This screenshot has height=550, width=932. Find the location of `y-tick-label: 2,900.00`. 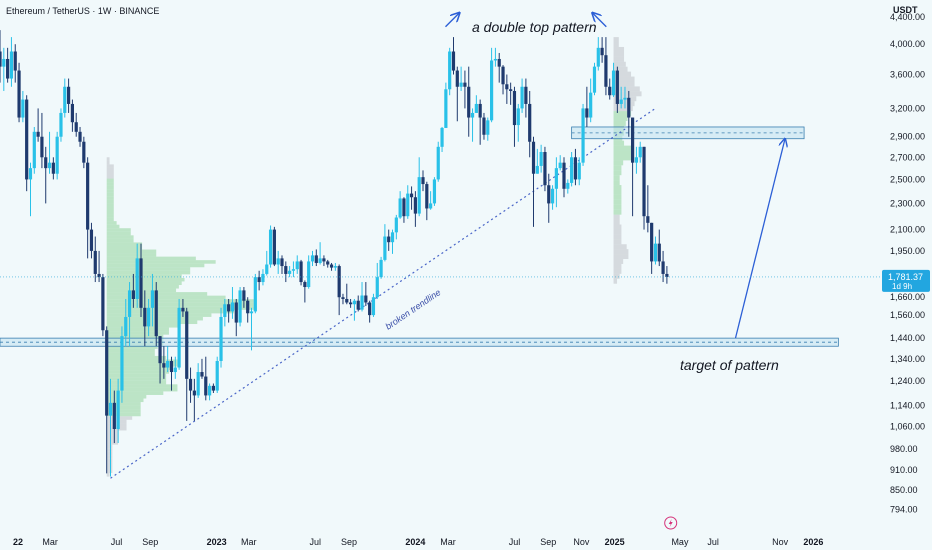

y-tick-label: 2,900.00 is located at coordinates (907, 137).